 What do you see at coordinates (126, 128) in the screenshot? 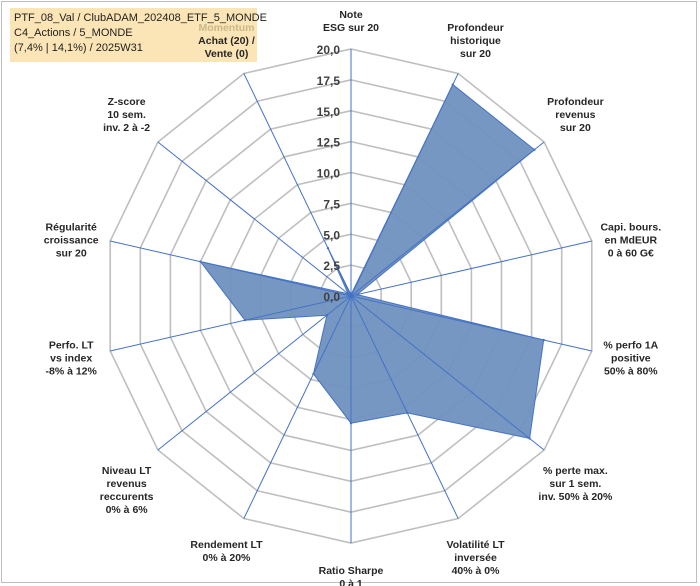
I see `axis-label-12-line-2: inv. 2 à -2` at bounding box center [126, 128].